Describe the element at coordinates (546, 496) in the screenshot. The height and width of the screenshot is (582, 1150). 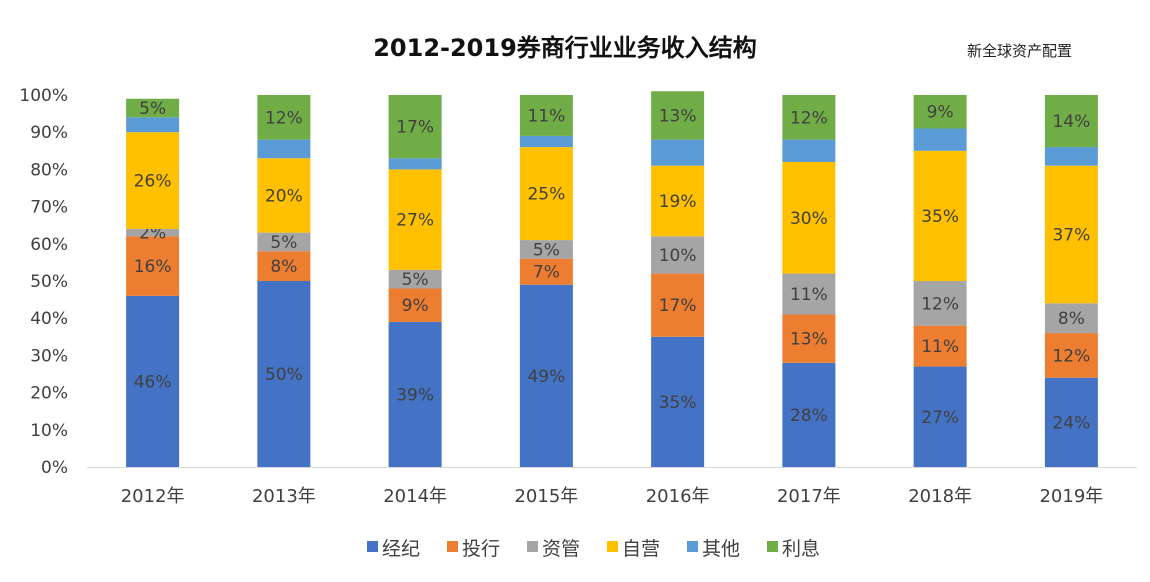
I see `x-tick-label: 2015年` at that location.